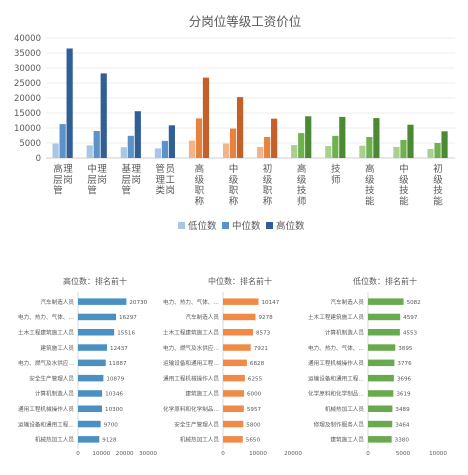 The image size is (468, 475). I want to click on rank-category-label: 修理及制作服务人员, so click(339, 424).